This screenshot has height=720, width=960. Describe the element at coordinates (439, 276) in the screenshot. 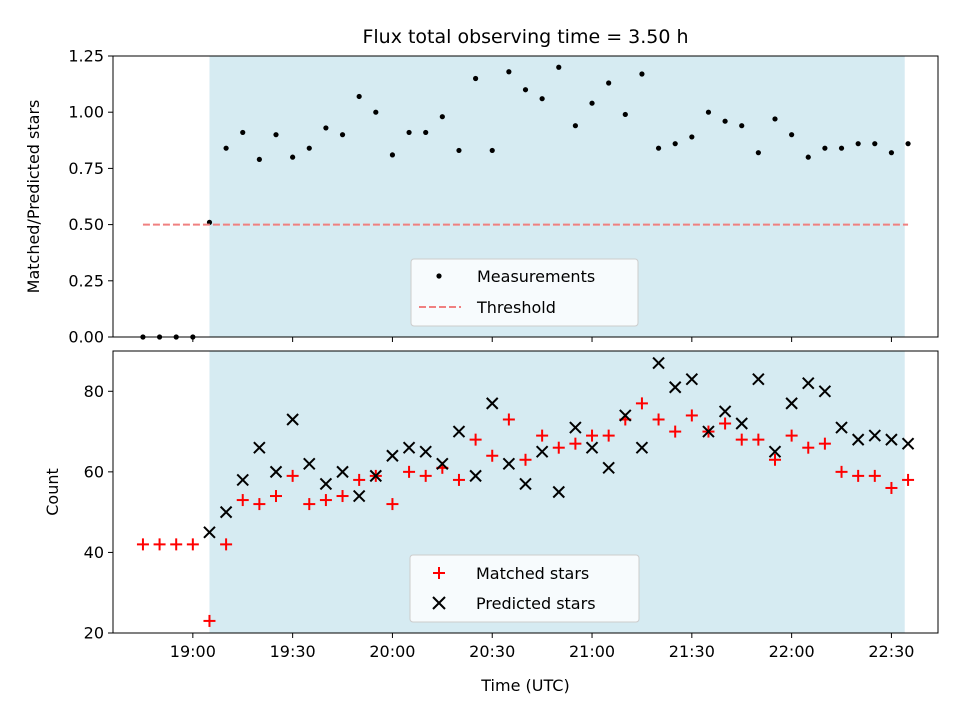

I see `legend-key-measurements` at that location.